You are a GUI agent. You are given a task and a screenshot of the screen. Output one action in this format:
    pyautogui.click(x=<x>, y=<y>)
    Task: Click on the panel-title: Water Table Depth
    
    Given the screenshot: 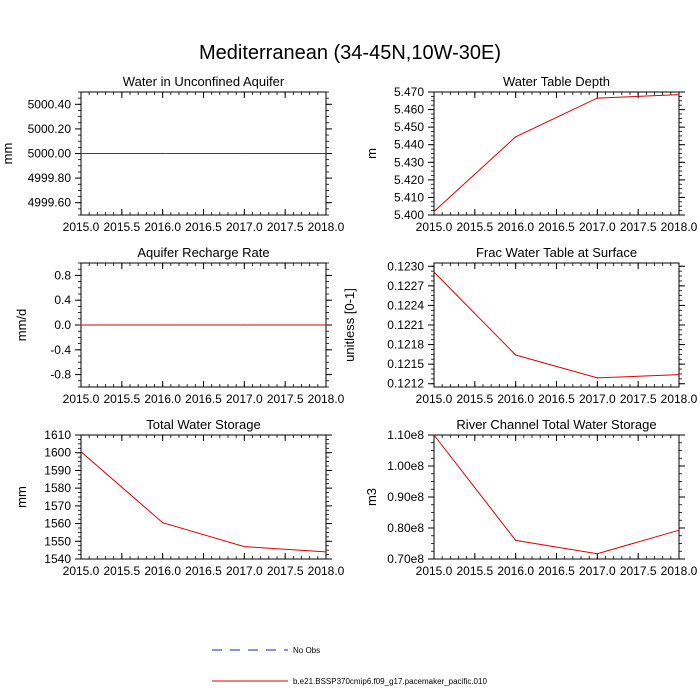 What is the action you would take?
    pyautogui.click(x=556, y=81)
    